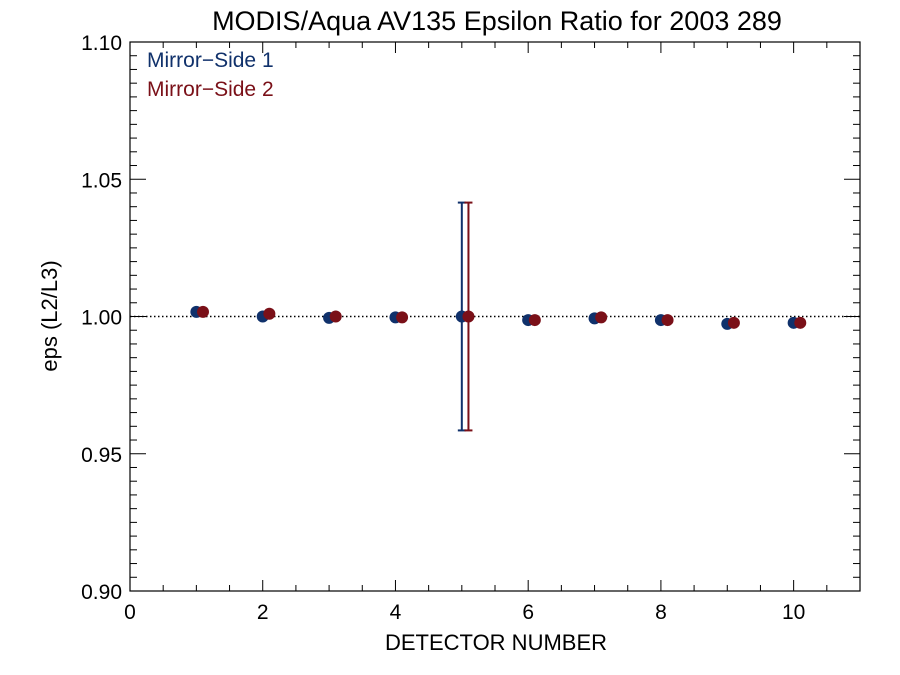  What do you see at coordinates (210, 60) in the screenshot?
I see `legend-entry-mirror-side-1: Mirror−Side 1` at bounding box center [210, 60].